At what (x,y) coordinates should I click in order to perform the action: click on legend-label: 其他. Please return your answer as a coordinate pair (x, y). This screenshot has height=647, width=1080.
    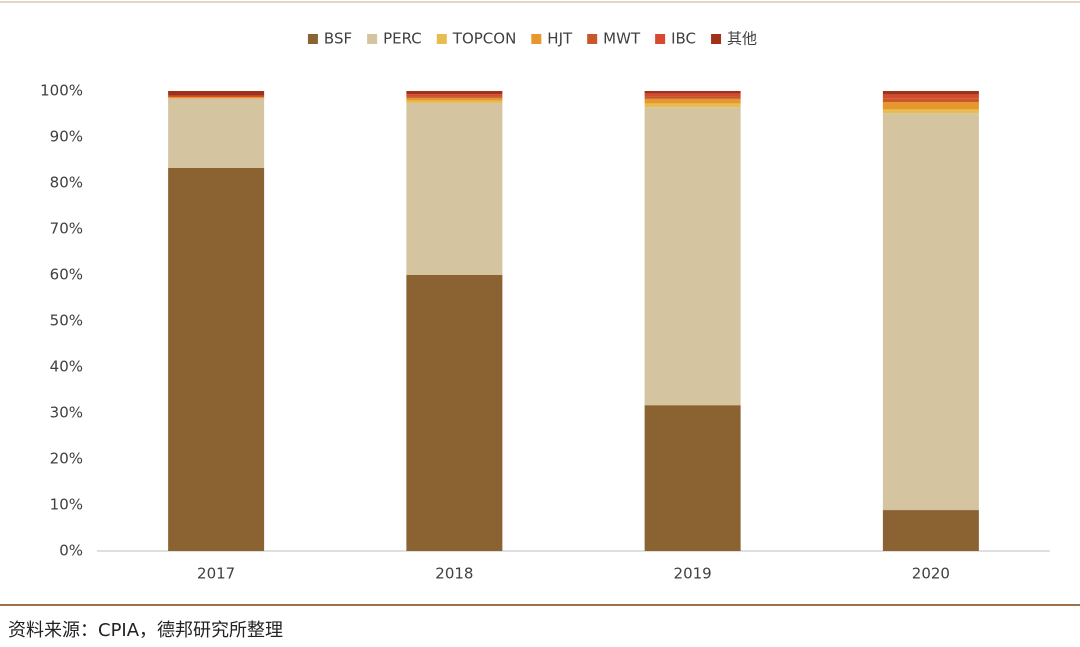
    Looking at the image, I should click on (742, 39).